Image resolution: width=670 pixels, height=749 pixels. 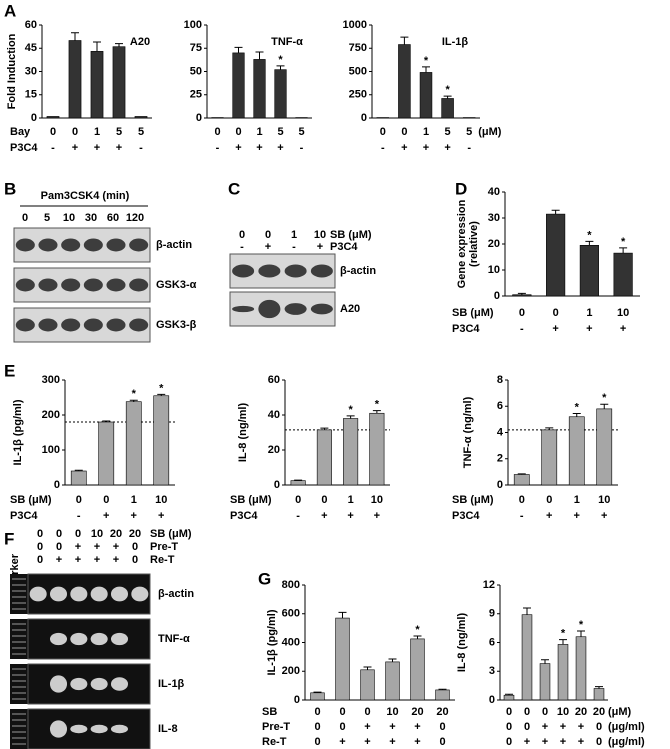 What do you see at coordinates (462, 243) in the screenshot?
I see `y-axis-label: Gene expression` at bounding box center [462, 243].